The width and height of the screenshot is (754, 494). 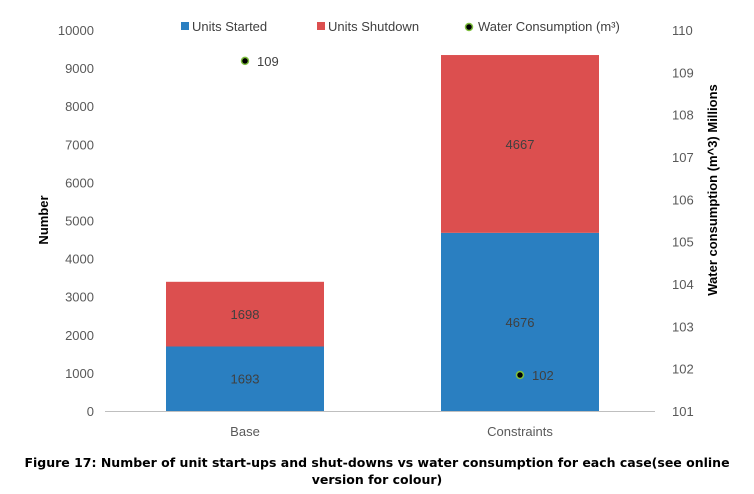 What do you see at coordinates (79, 182) in the screenshot?
I see `y-tick-label: 6000` at bounding box center [79, 182].